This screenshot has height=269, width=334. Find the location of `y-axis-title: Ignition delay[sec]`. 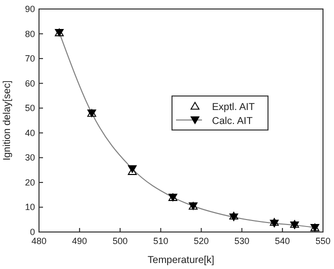

y-axis-title: Ignition delay[sec] is located at coordinates (7, 120).